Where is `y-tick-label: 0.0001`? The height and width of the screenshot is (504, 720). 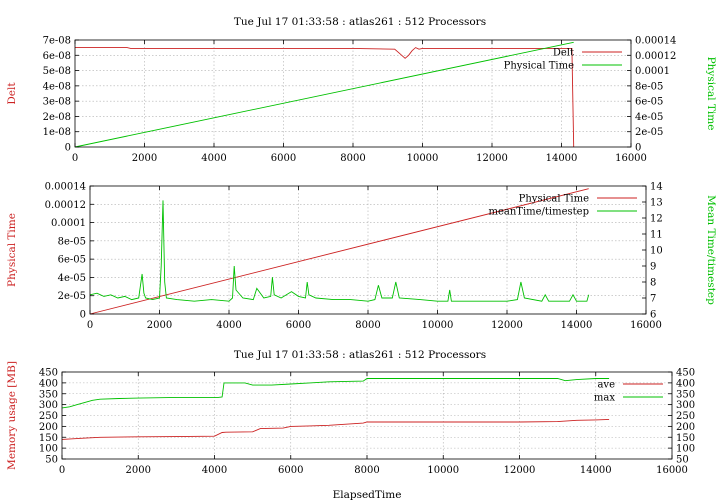 y-tick-label: 0.0001 is located at coordinates (68, 223).